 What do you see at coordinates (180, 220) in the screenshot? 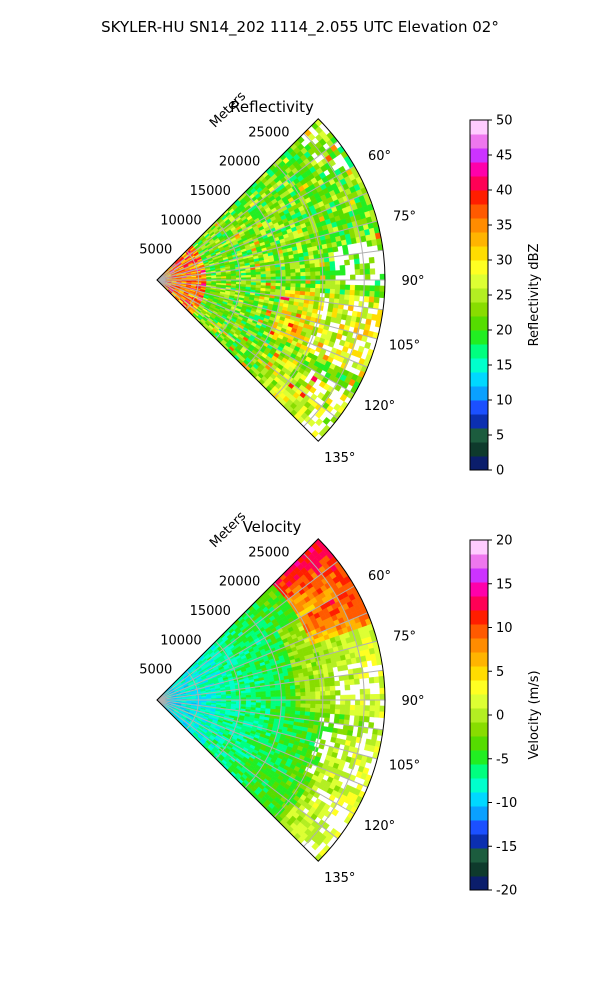
I see `range-tick-label: 10000` at bounding box center [180, 220].